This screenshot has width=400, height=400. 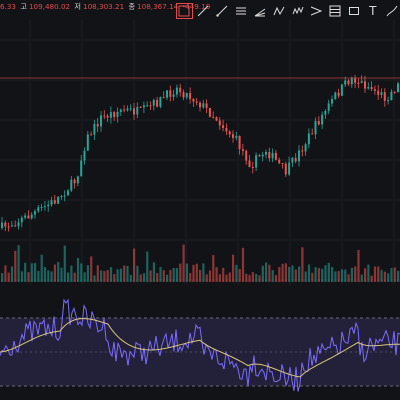 I want to click on triangle-pattern-icon, so click(x=316, y=11).